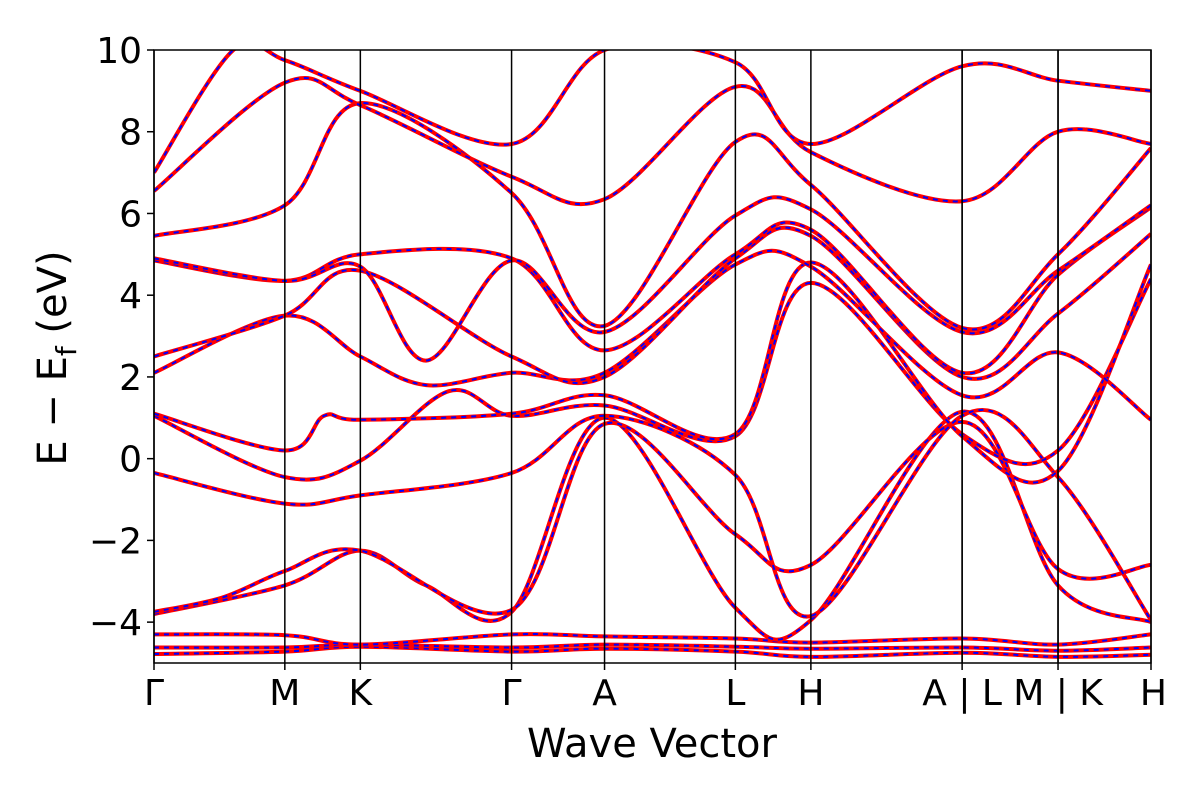 This screenshot has height=800, width=1200. What do you see at coordinates (962, 693) in the screenshot?
I see `x-tick-label: A | L` at bounding box center [962, 693].